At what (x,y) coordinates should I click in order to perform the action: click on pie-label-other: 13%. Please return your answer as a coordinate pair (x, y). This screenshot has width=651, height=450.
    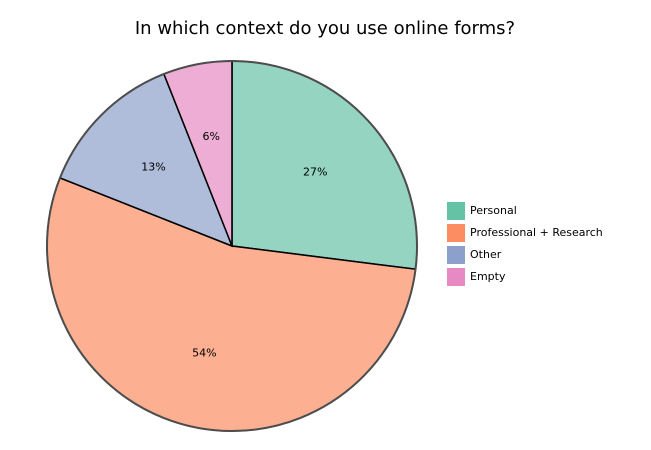
    Looking at the image, I should click on (153, 167).